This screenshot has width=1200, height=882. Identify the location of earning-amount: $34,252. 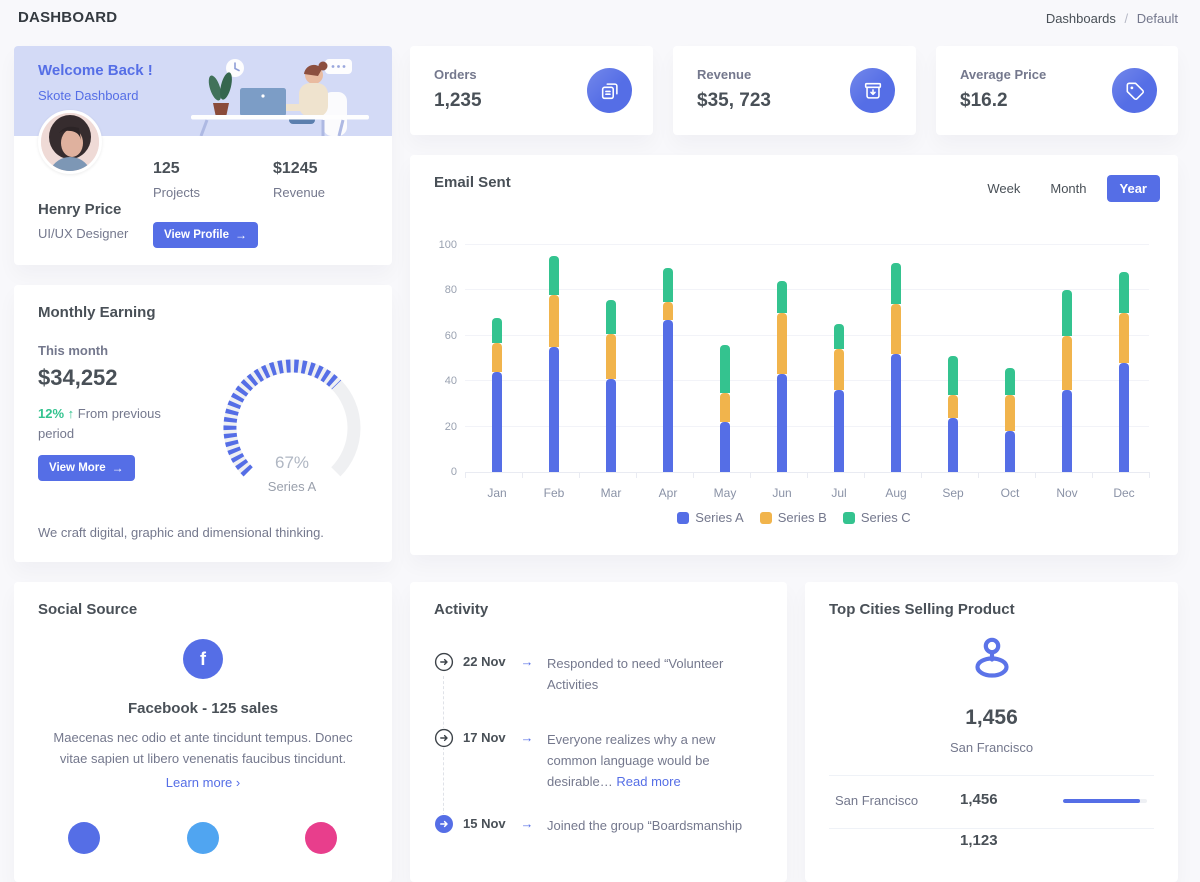
(78, 377).